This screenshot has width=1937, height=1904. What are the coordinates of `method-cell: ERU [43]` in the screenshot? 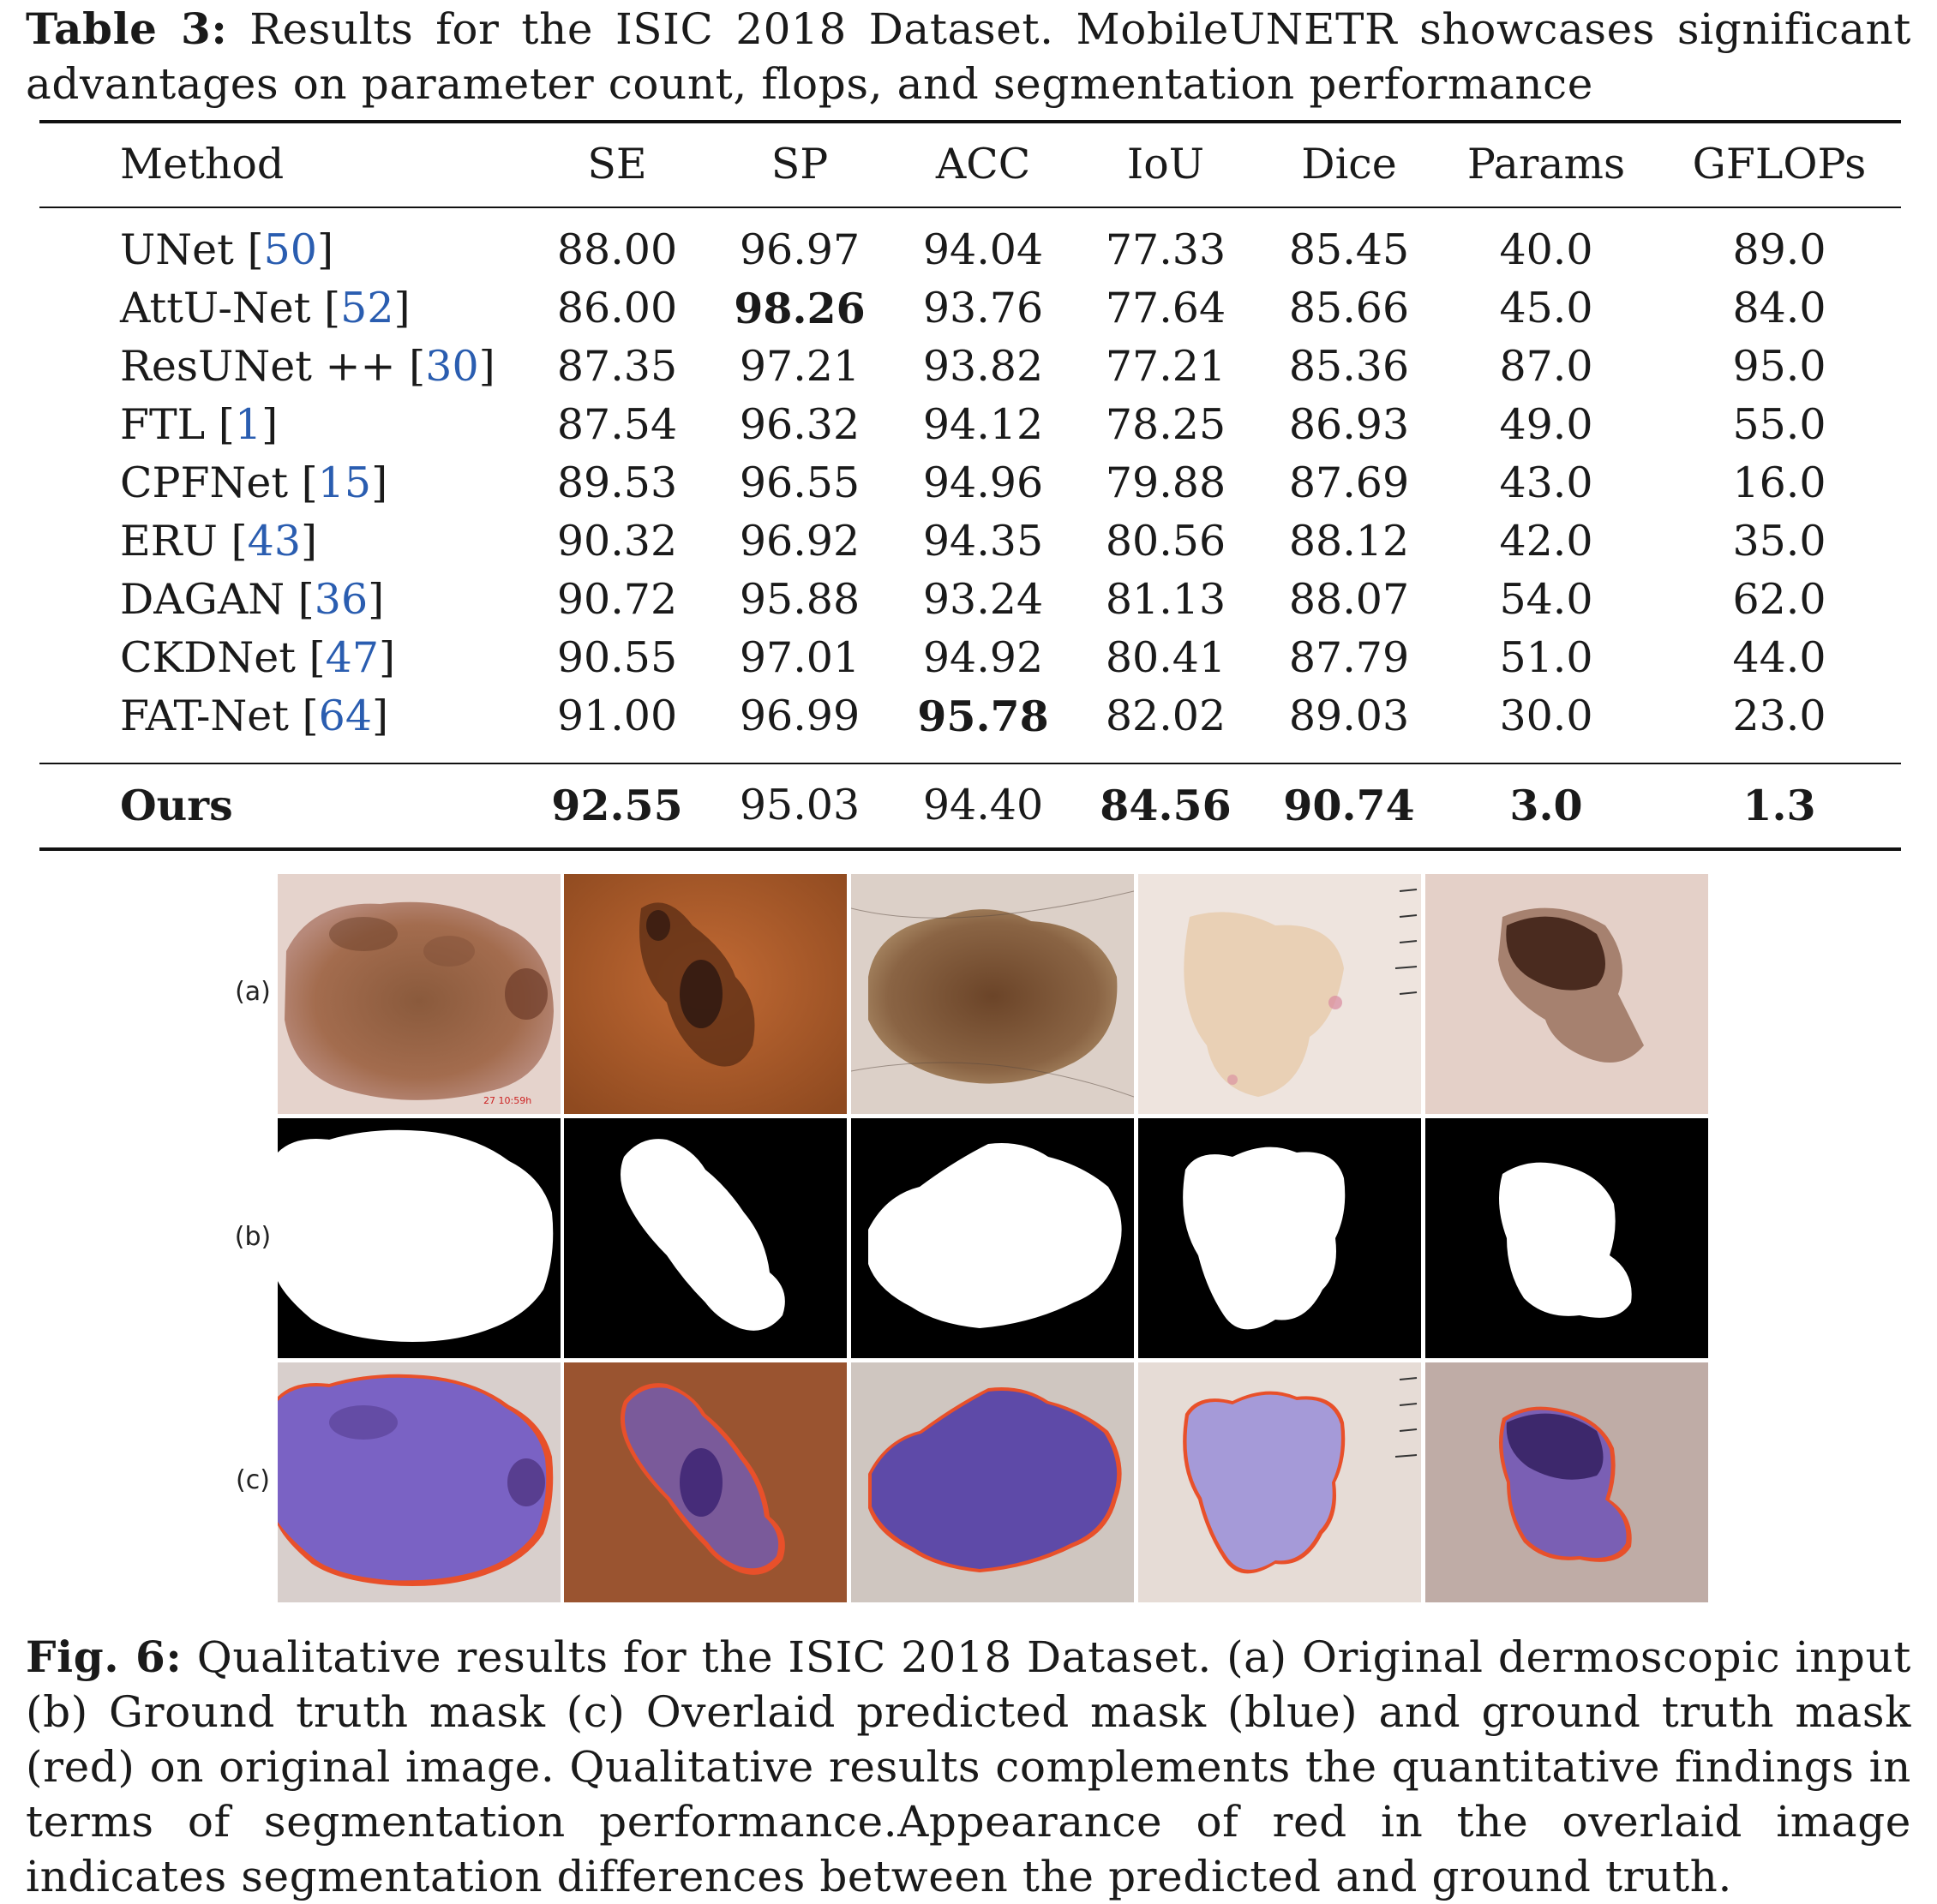 It's located at (219, 542).